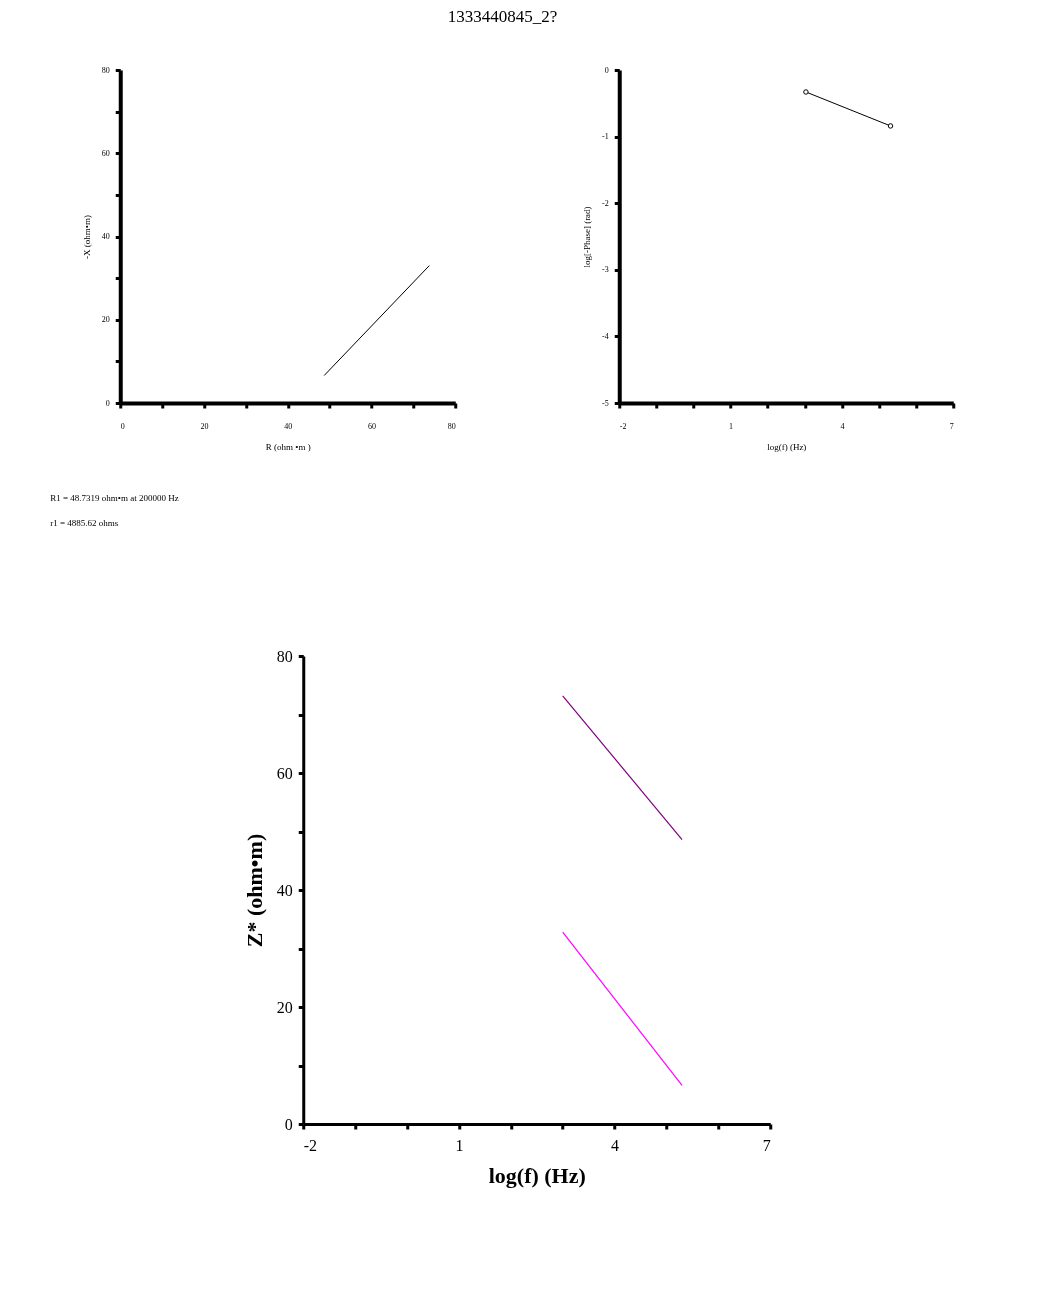 This screenshot has height=1292, width=1045. What do you see at coordinates (86, 237) in the screenshot?
I see `y-axis-title: -X (ohm•m)` at bounding box center [86, 237].